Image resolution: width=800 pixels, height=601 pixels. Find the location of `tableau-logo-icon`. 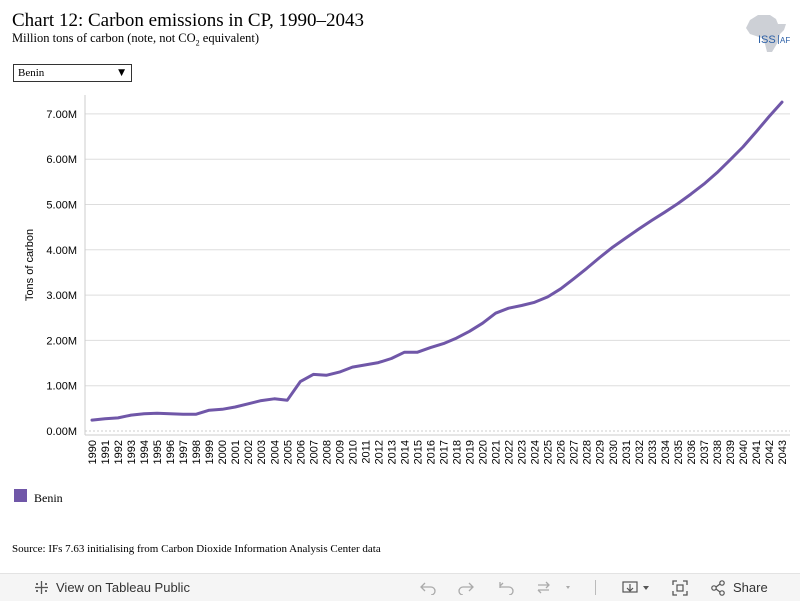

tableau-logo-icon is located at coordinates (41, 587).